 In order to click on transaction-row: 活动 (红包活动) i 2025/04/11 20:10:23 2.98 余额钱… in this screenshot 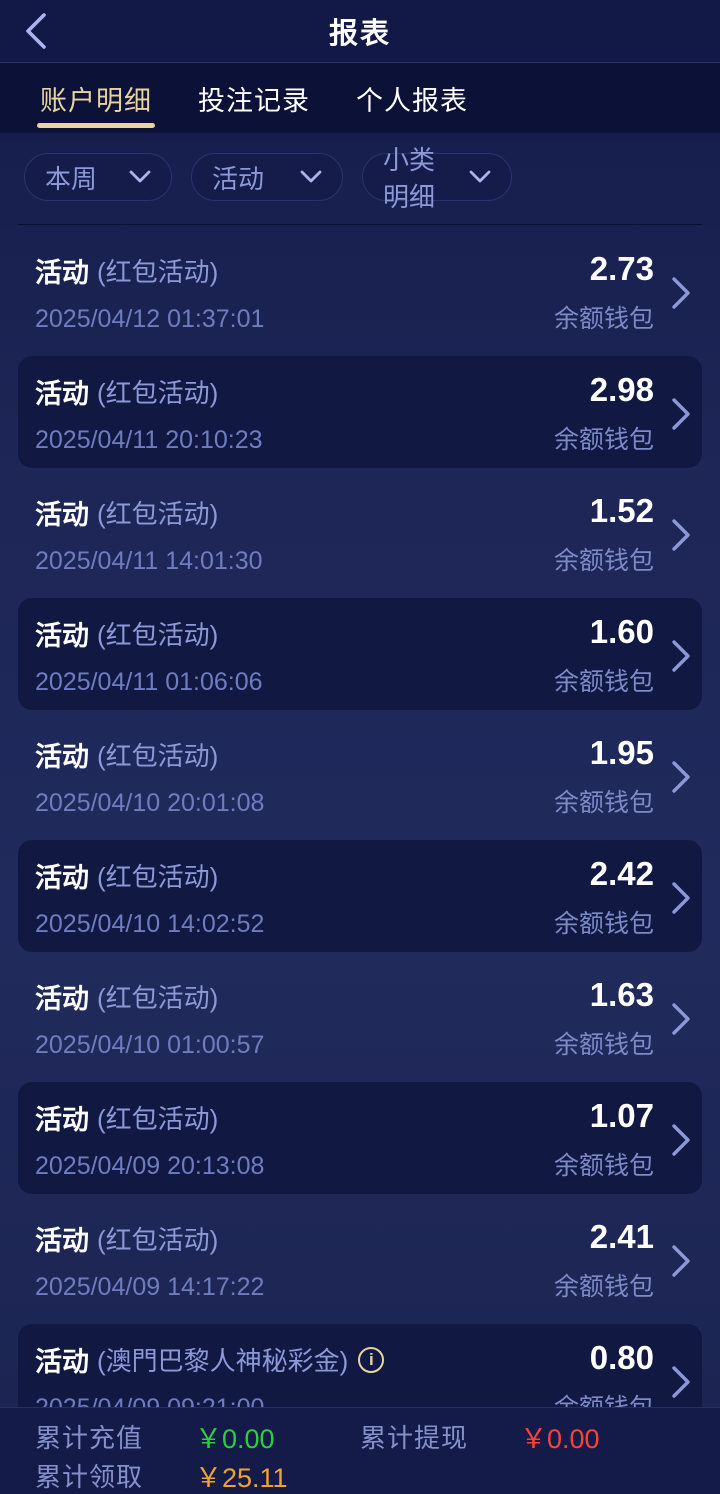, I will do `click(360, 413)`.